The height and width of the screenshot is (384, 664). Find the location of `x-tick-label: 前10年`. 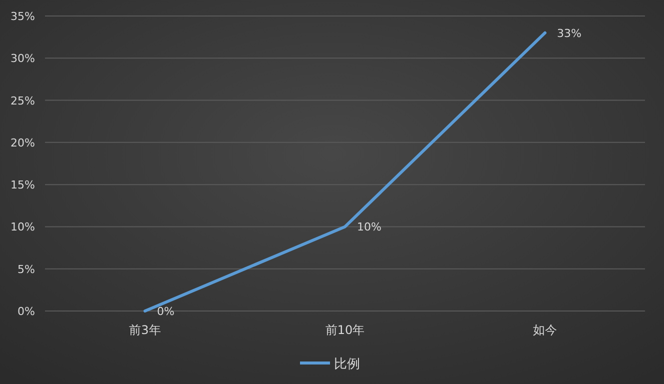

x-tick-label: 前10年 is located at coordinates (345, 330).